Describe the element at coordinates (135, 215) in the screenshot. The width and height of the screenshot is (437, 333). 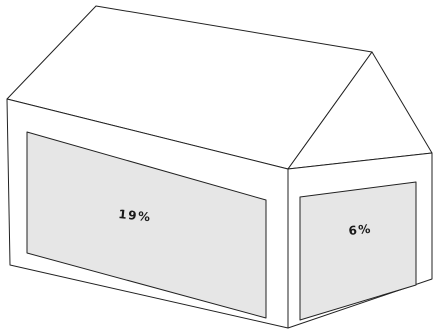
I see `front-wall-percent: 19%` at that location.